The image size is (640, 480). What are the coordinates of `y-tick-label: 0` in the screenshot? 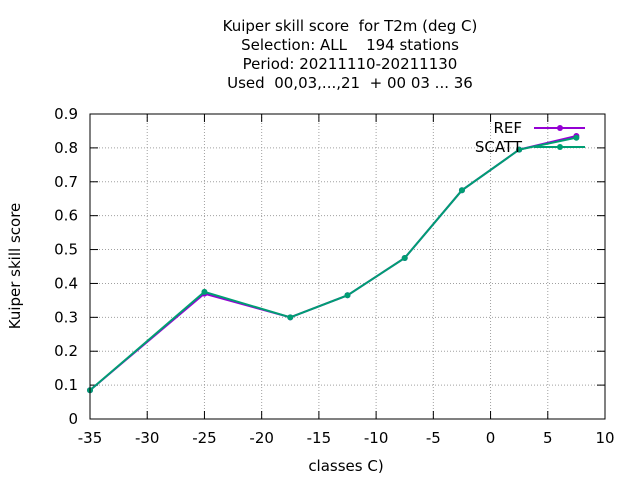 It's located at (73, 419).